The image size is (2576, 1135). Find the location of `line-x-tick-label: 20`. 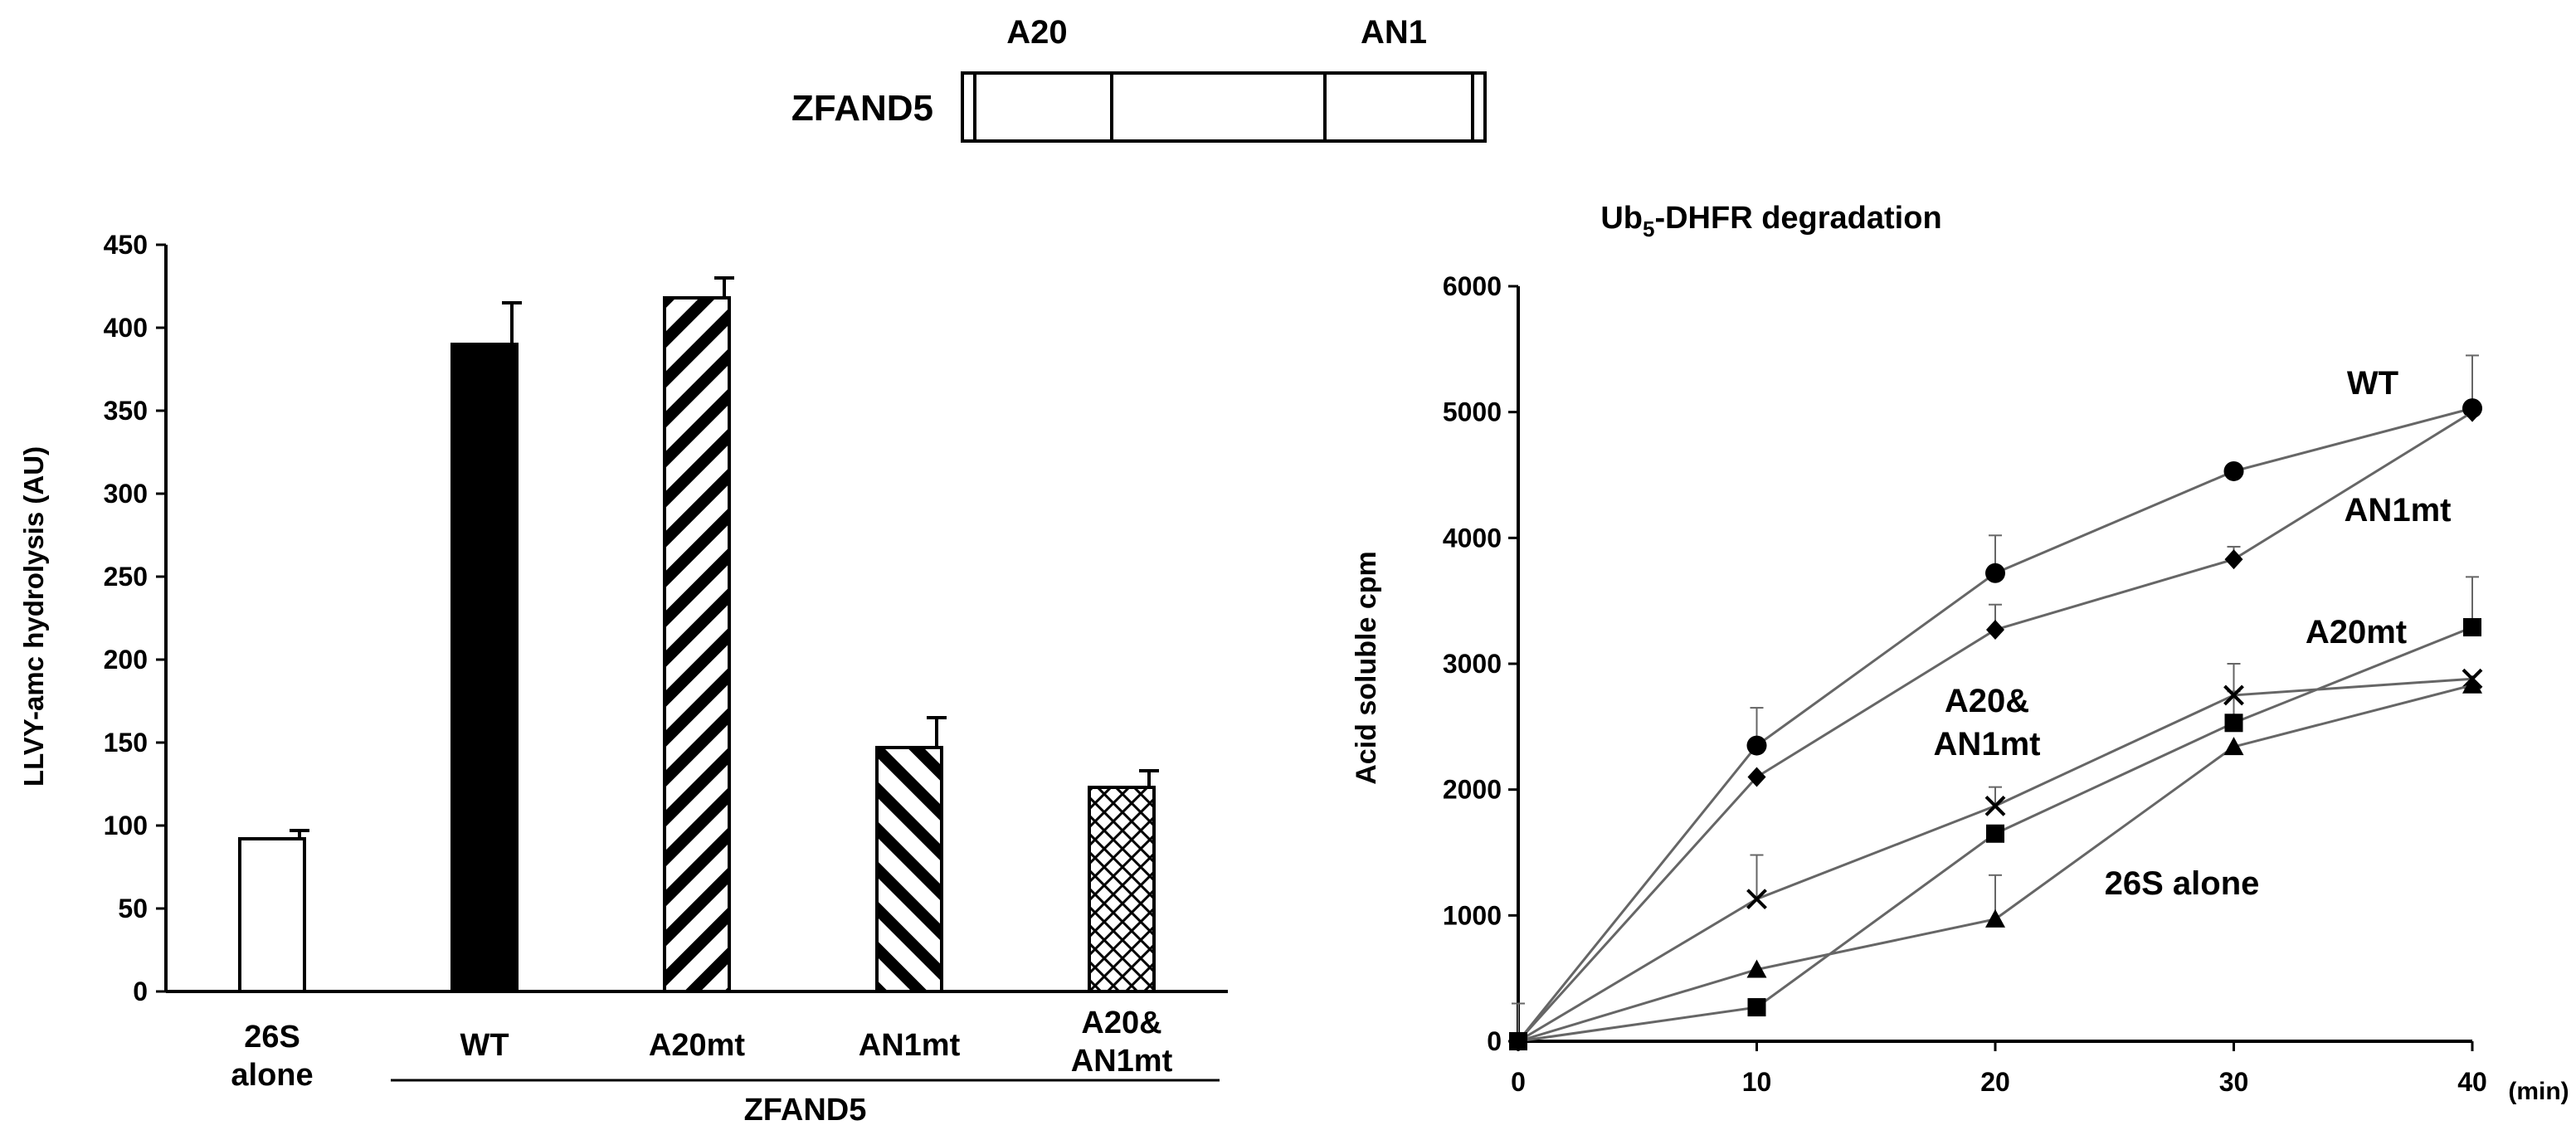

line-x-tick-label: 20 is located at coordinates (1995, 1082).